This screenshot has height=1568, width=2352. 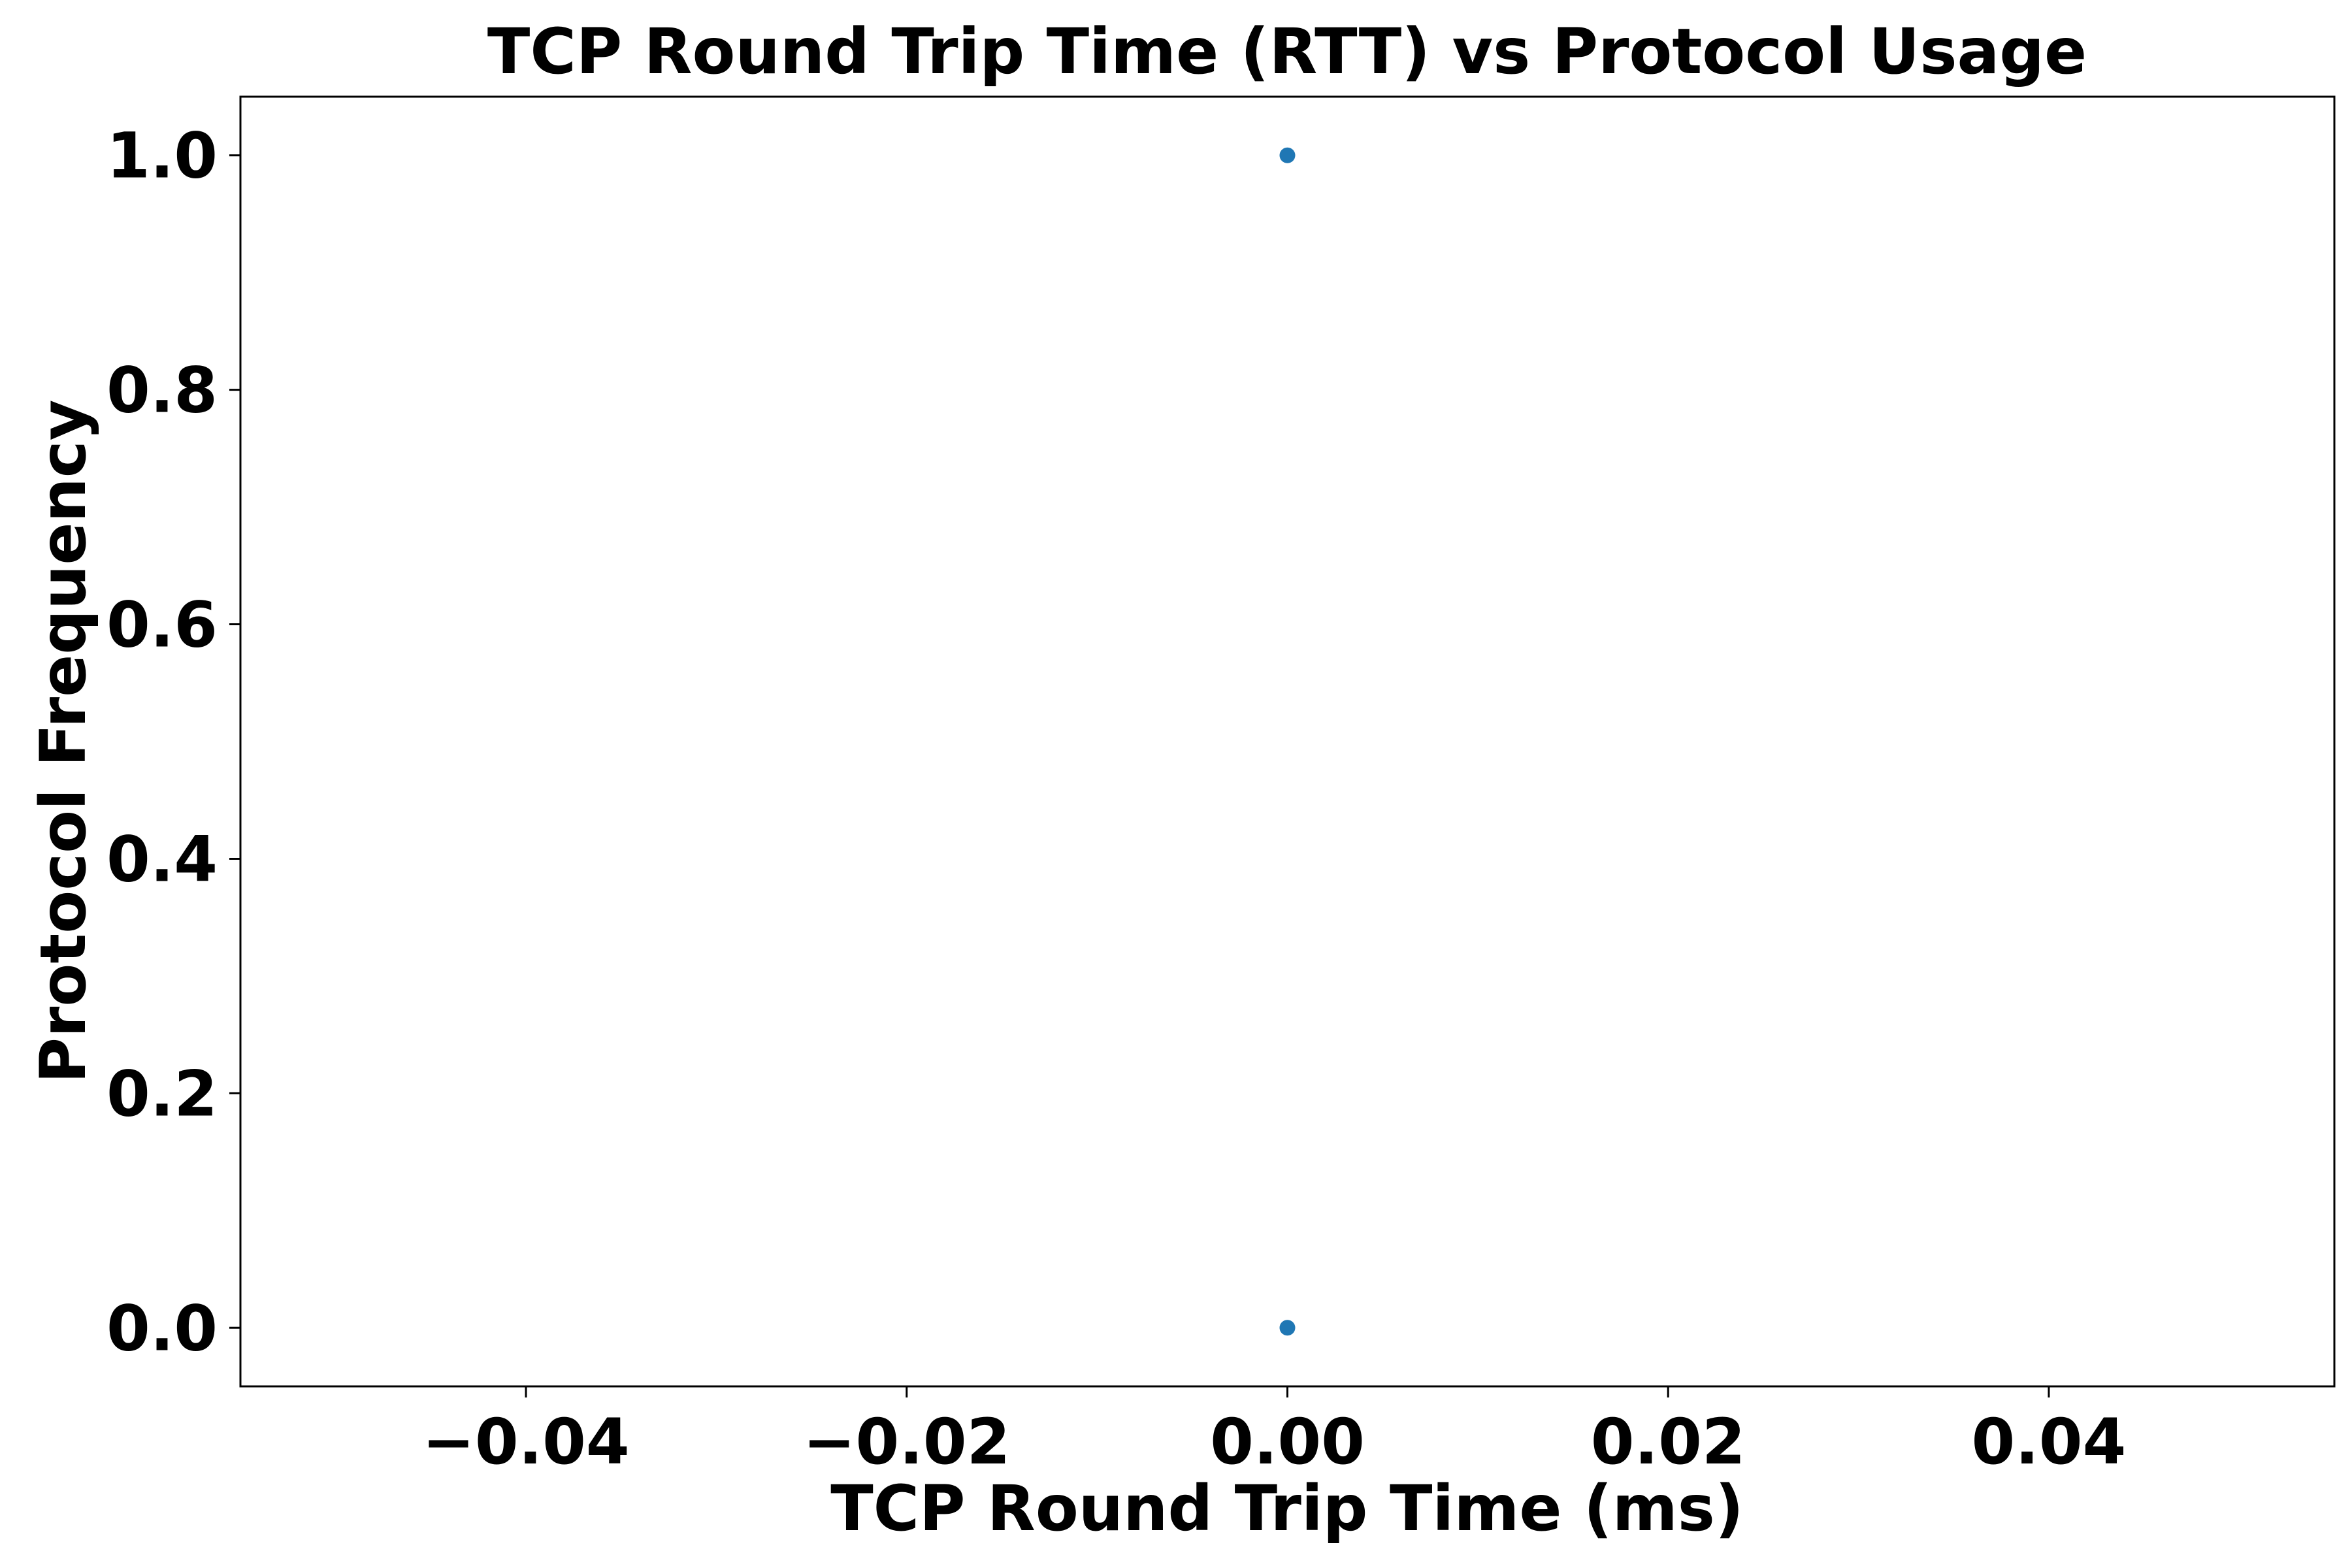 I want to click on y-tick-label: 0.8, so click(x=162, y=390).